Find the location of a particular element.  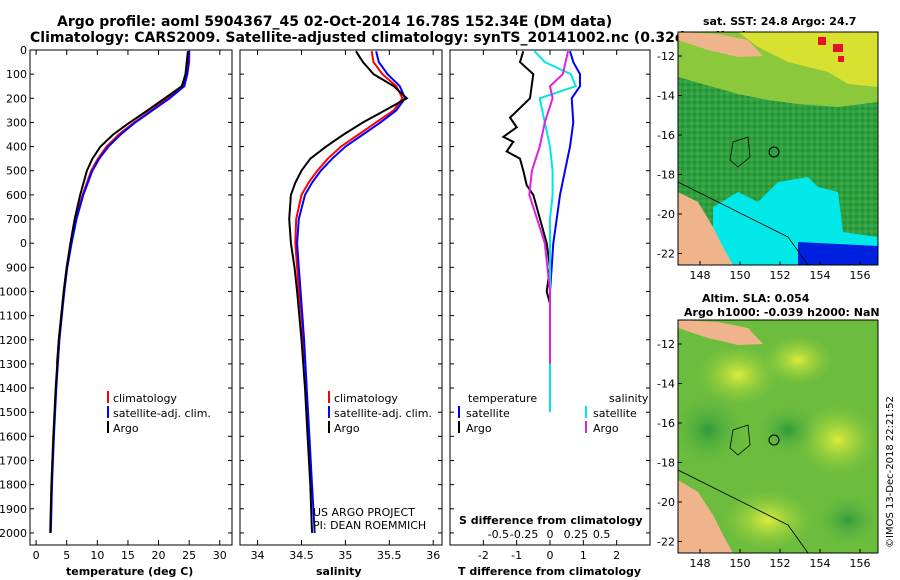

legend-label-argo: Argo is located at coordinates (347, 428).